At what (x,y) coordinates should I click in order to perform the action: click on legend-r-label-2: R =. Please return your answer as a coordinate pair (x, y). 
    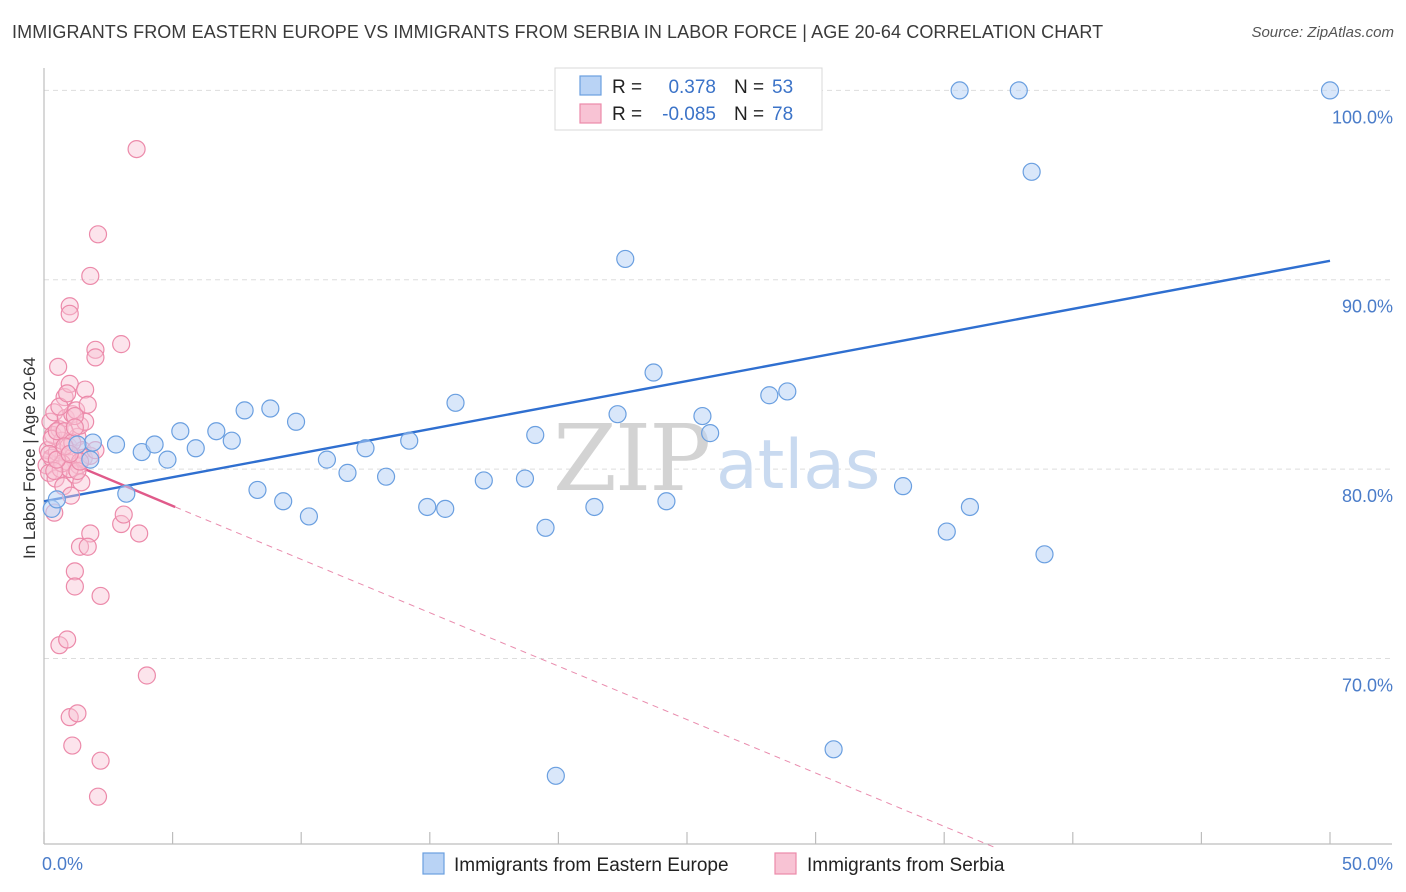
    Looking at the image, I should click on (627, 114).